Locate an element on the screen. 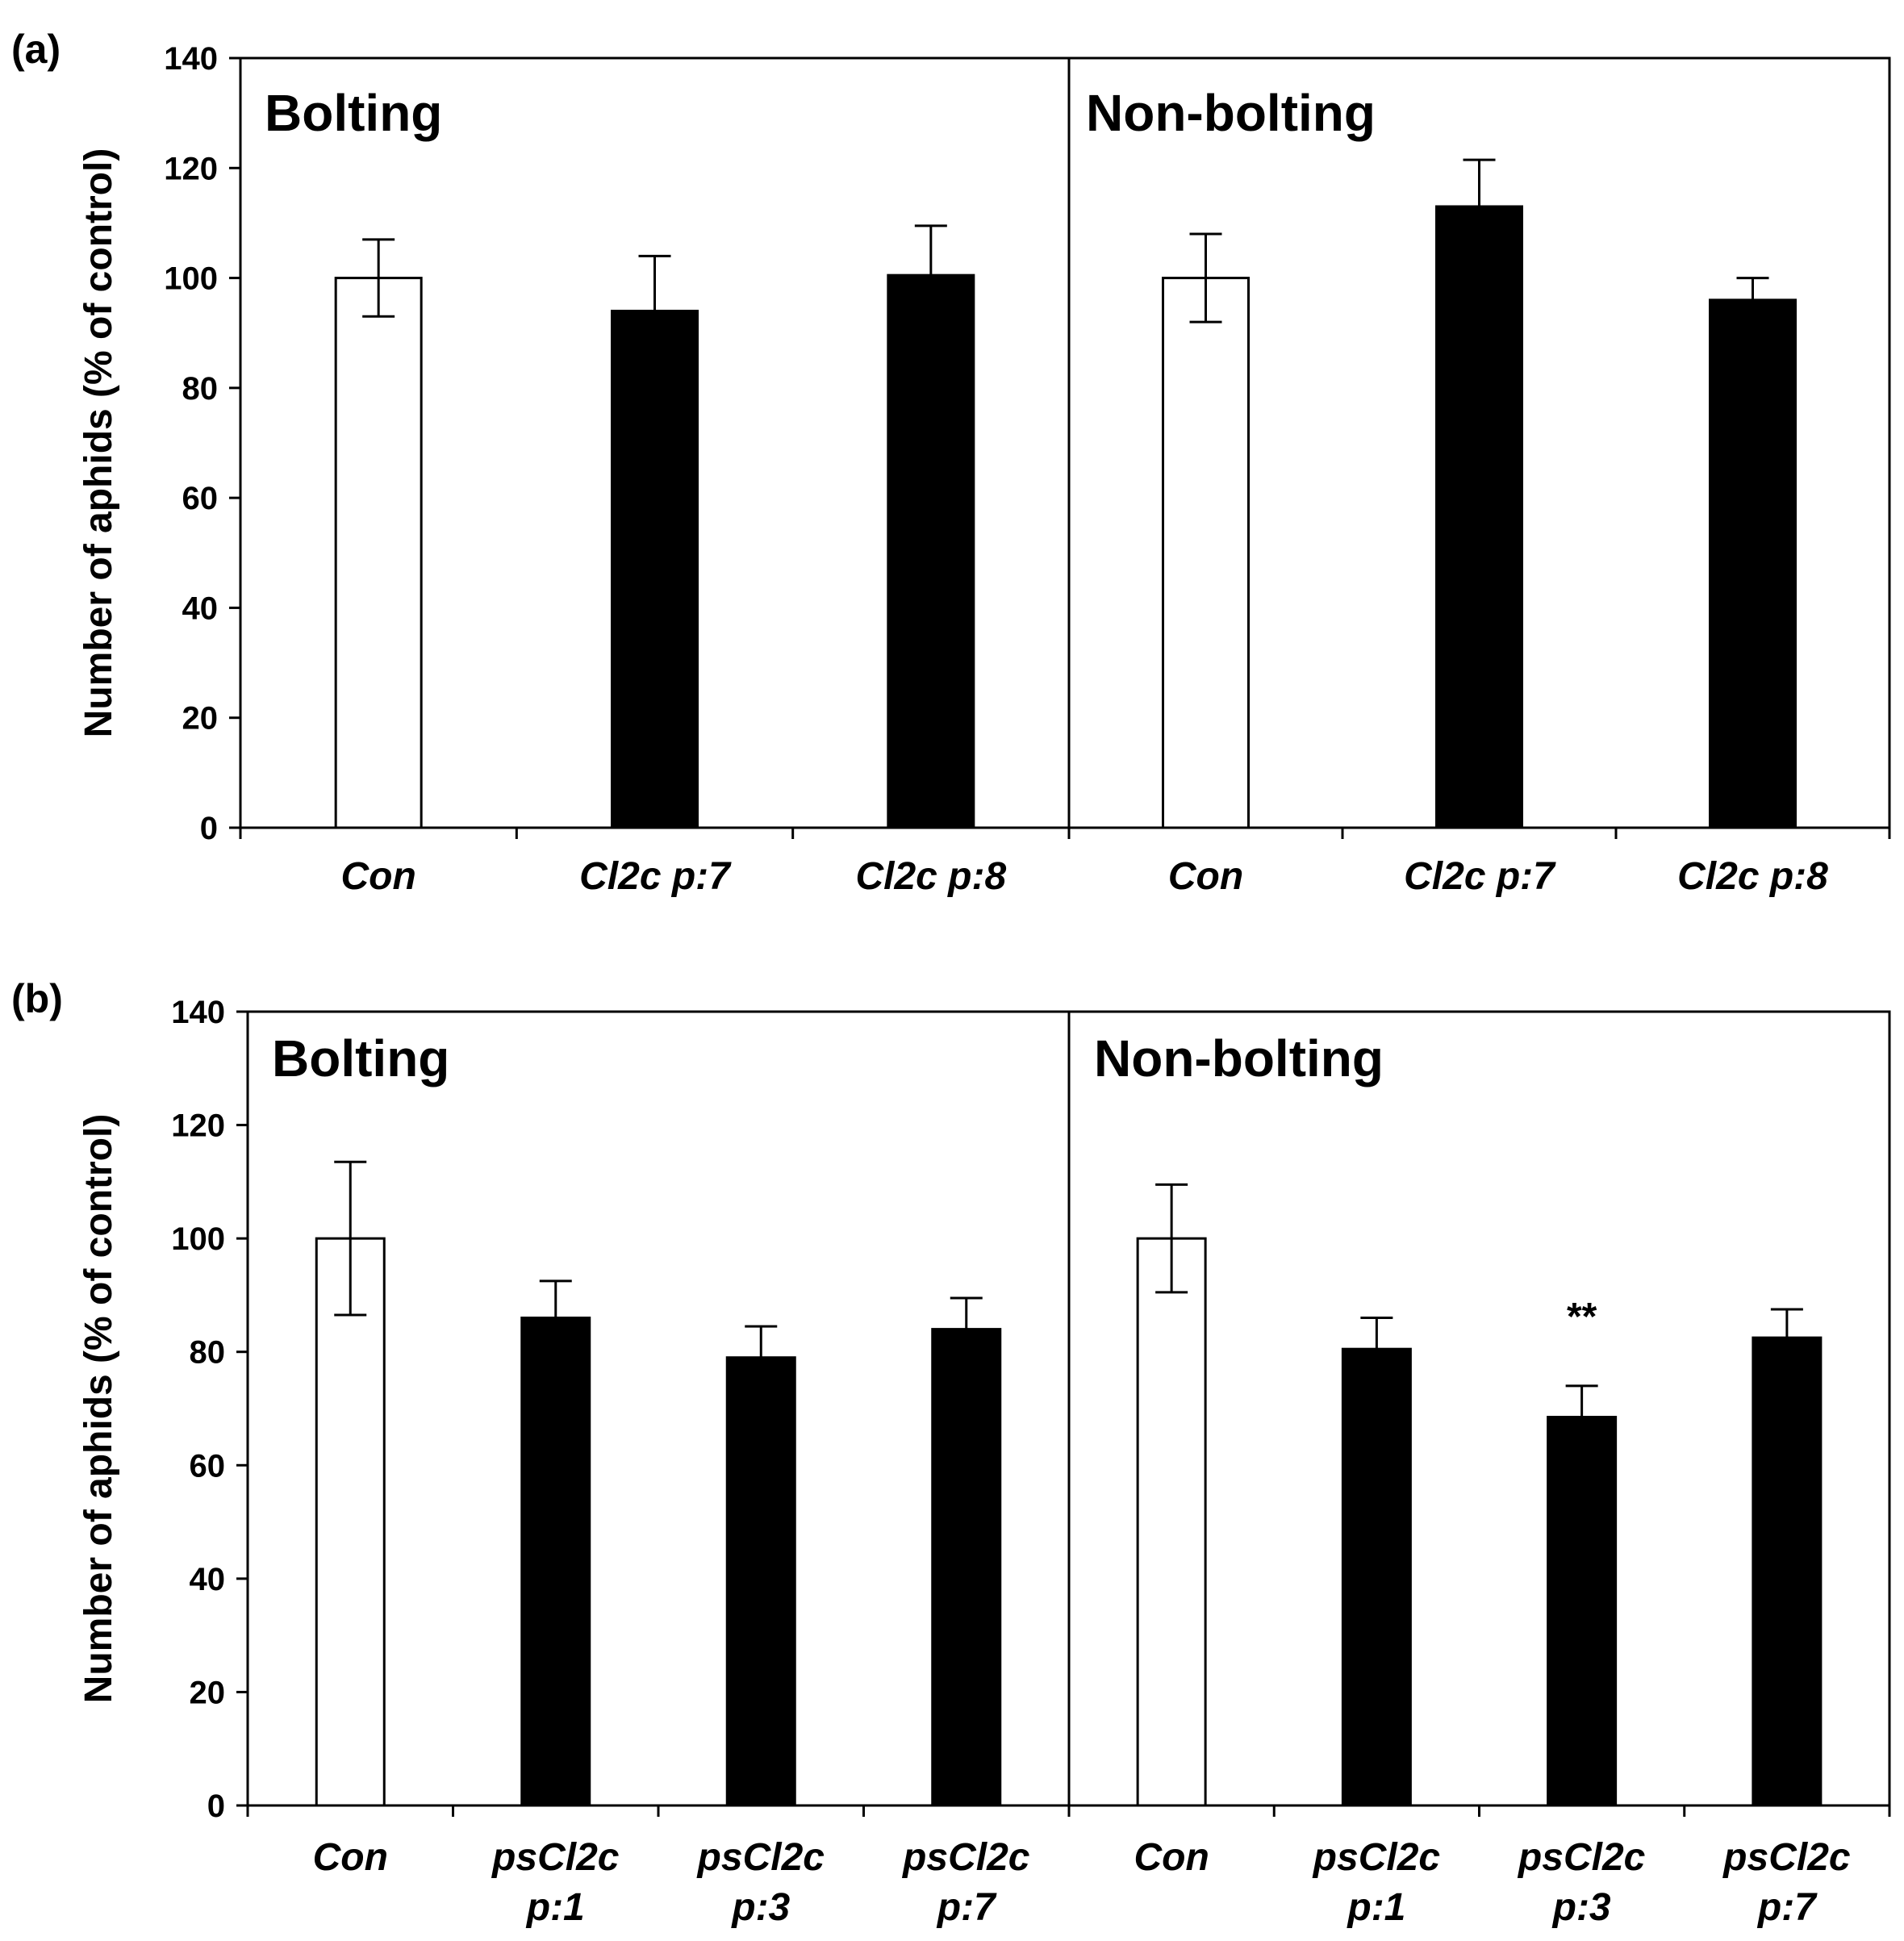  panel-label: (b) is located at coordinates (37, 998).